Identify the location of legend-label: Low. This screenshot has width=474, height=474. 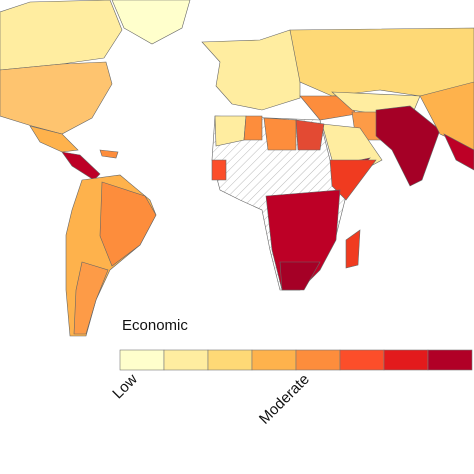
(125, 387).